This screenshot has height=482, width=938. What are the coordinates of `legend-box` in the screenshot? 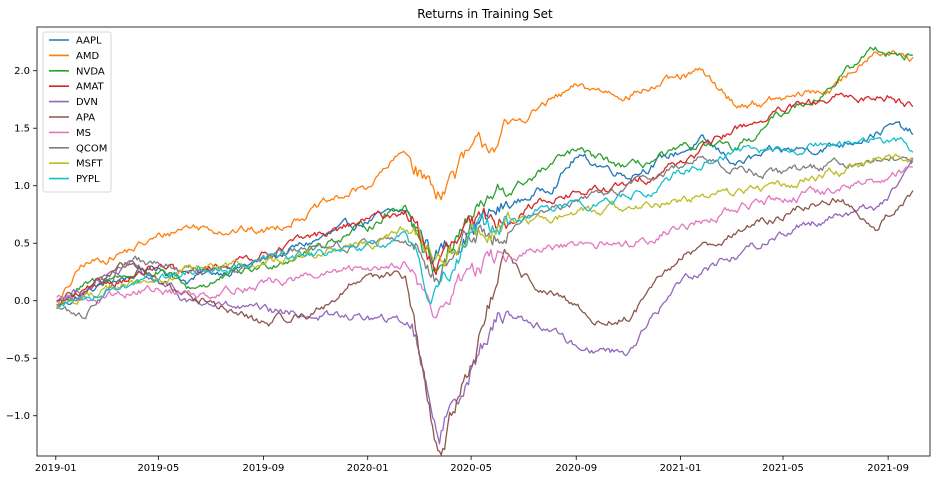 It's located at (77, 112).